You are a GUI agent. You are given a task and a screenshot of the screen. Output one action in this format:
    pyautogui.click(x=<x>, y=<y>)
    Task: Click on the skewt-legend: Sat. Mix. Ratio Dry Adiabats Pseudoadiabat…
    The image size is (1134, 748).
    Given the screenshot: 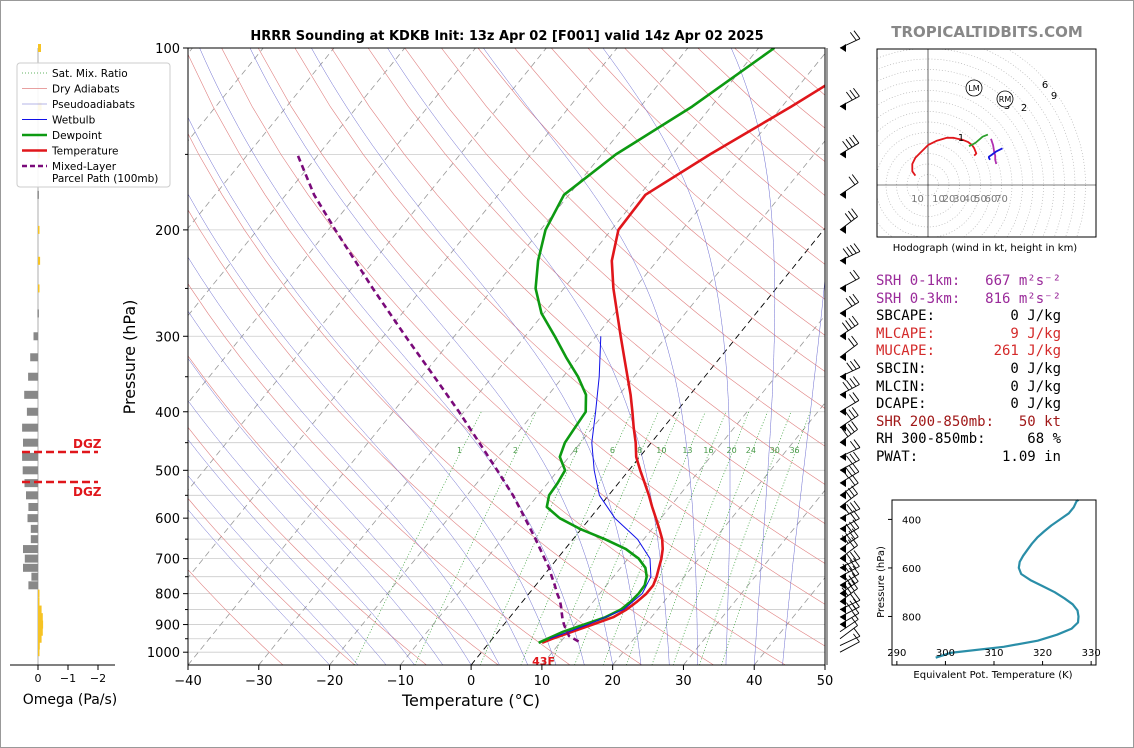 What is the action you would take?
    pyautogui.click(x=93, y=125)
    